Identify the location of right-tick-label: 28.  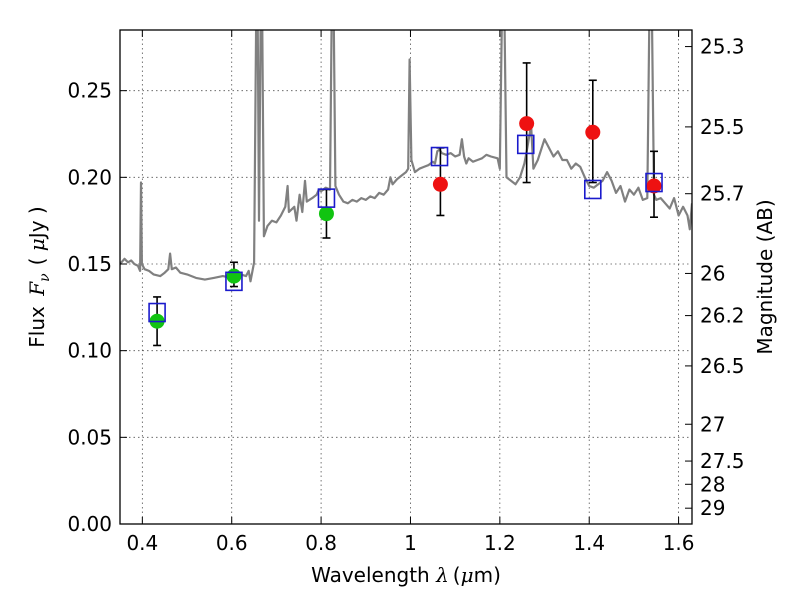
(712, 484).